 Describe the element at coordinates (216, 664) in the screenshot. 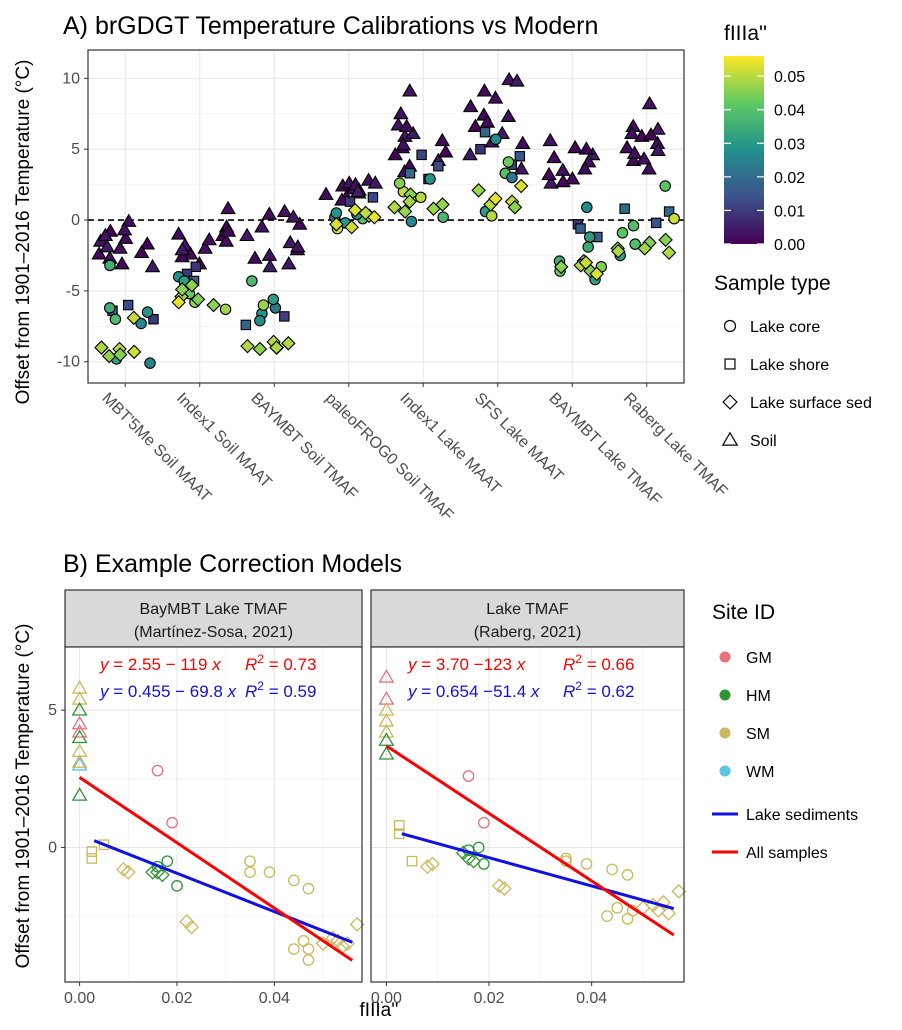

I see `eq-x: x` at that location.